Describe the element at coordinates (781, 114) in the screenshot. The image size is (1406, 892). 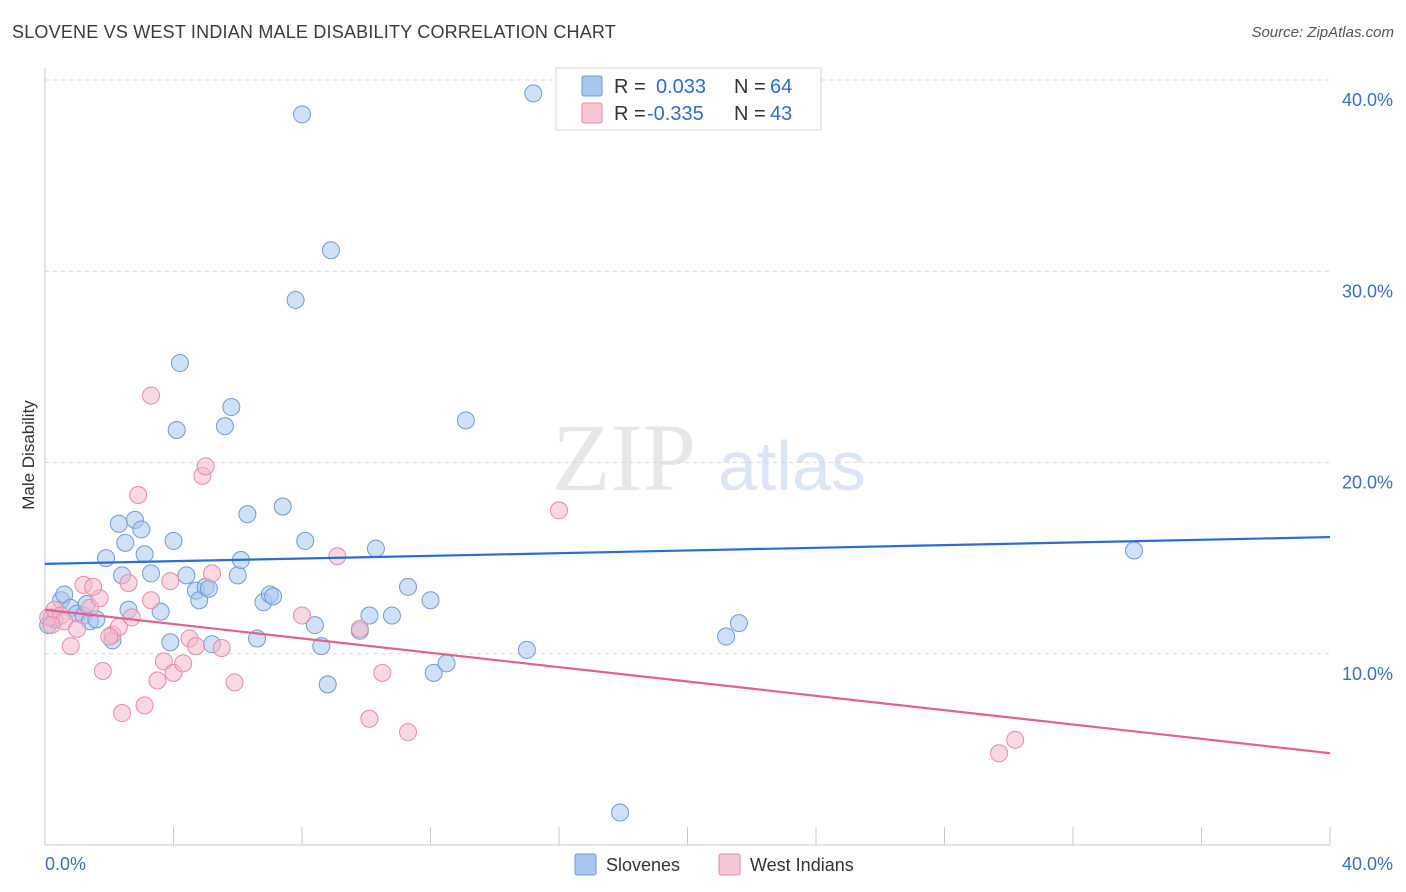
I see `legend-n-value-2: 43` at that location.